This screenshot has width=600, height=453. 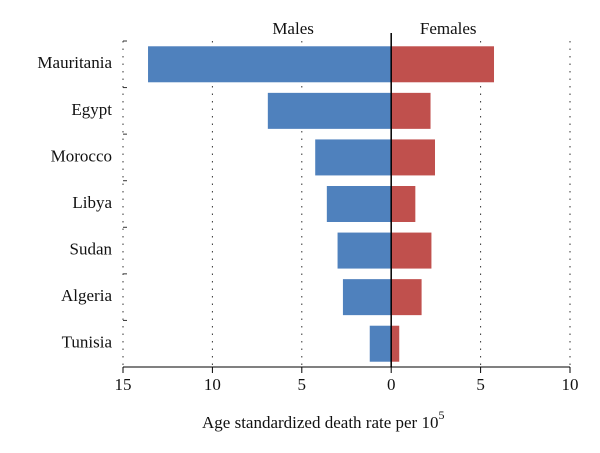 What do you see at coordinates (391, 384) in the screenshot?
I see `x-tick-label: 0` at bounding box center [391, 384].